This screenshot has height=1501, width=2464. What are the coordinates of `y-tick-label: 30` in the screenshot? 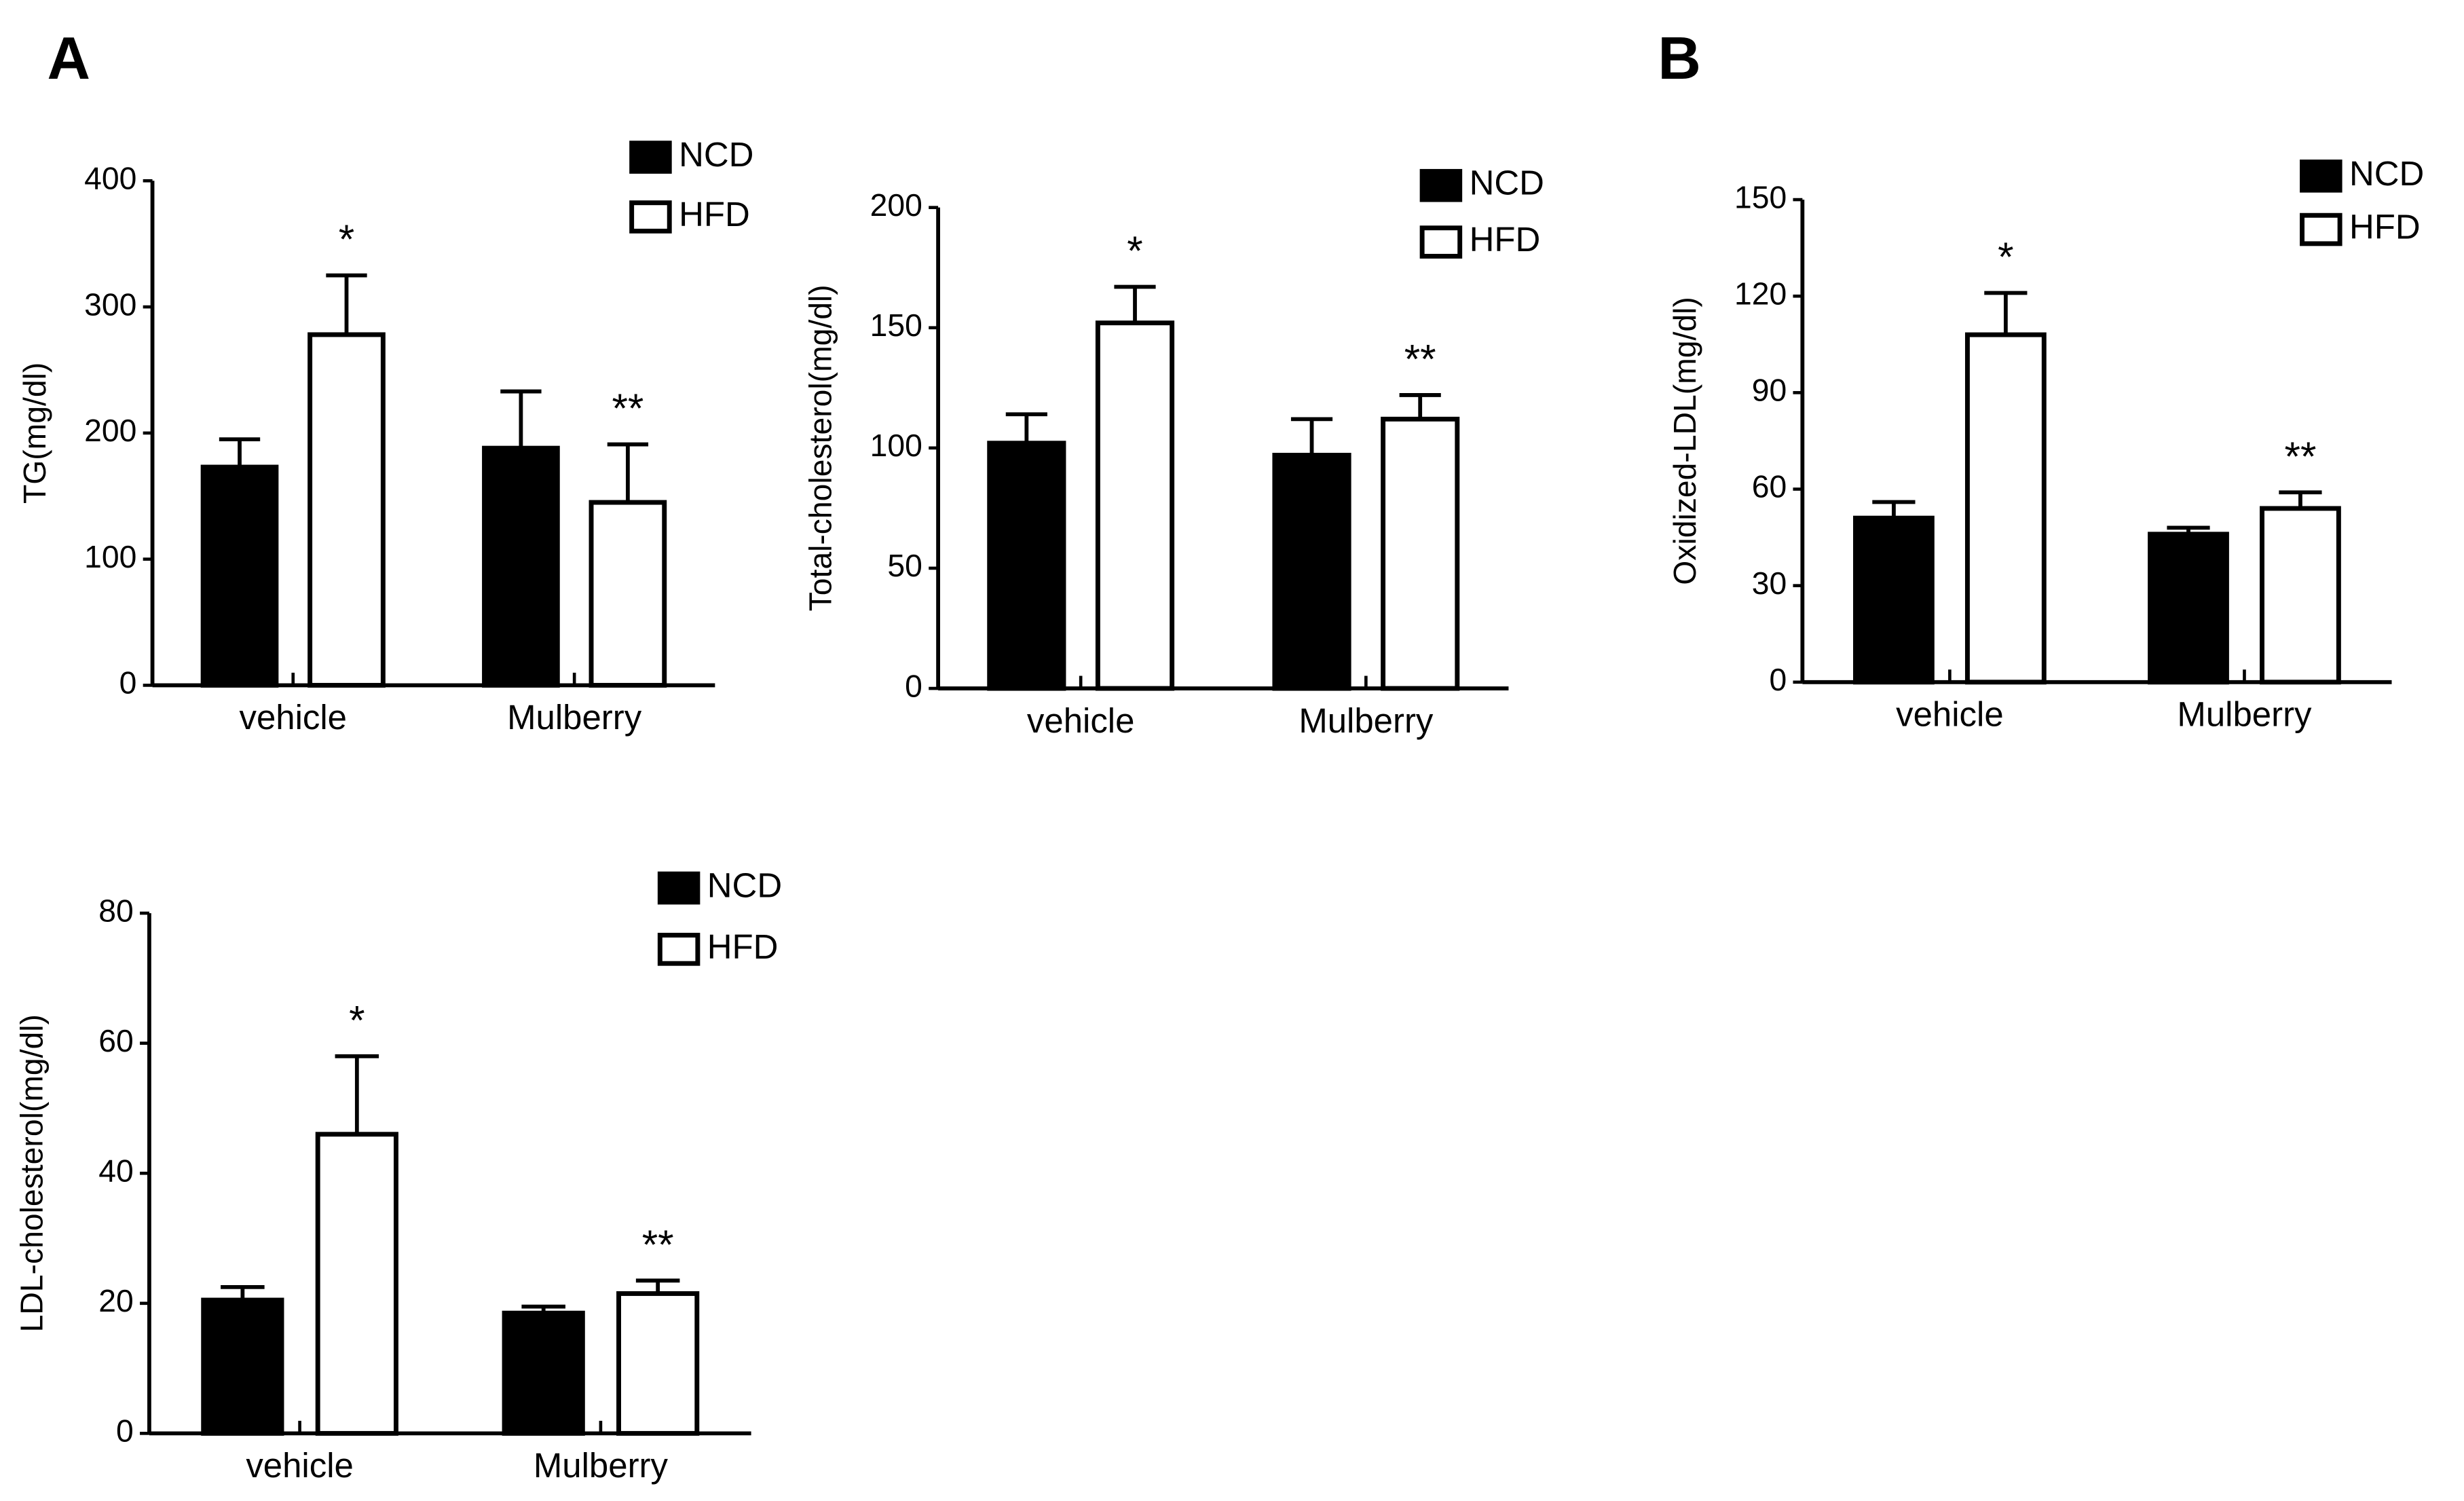 It's located at (1770, 583).